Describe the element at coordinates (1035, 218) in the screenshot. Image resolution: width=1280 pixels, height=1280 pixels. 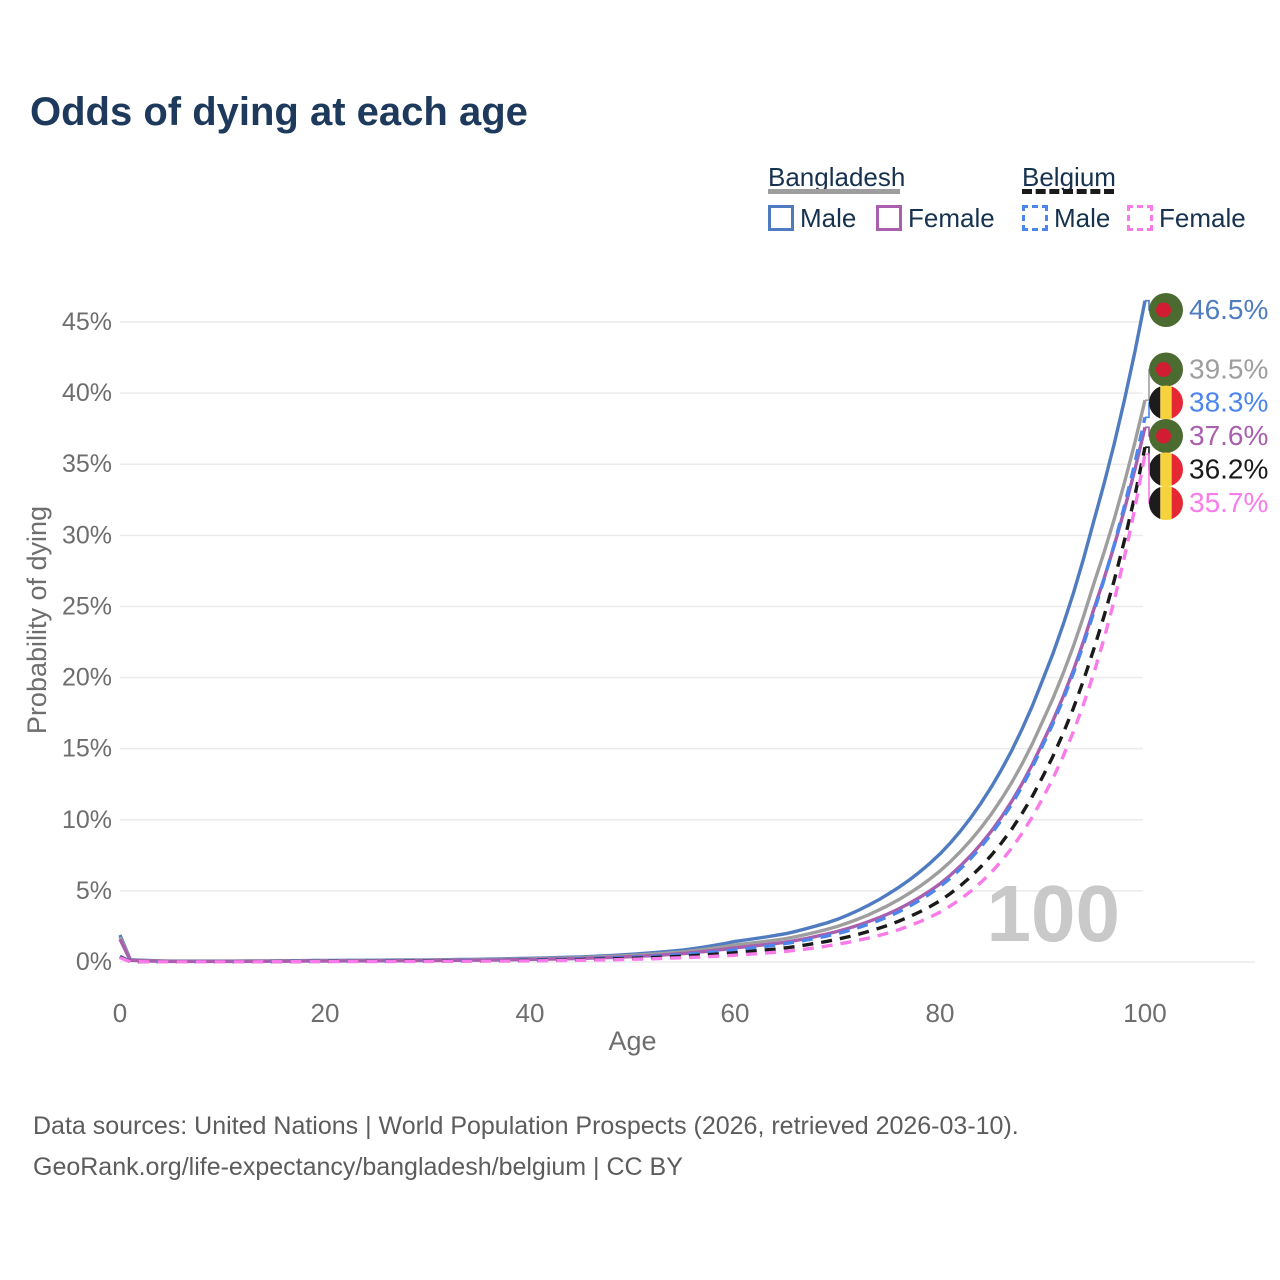
I see `legend-swatch-belgium-male` at that location.